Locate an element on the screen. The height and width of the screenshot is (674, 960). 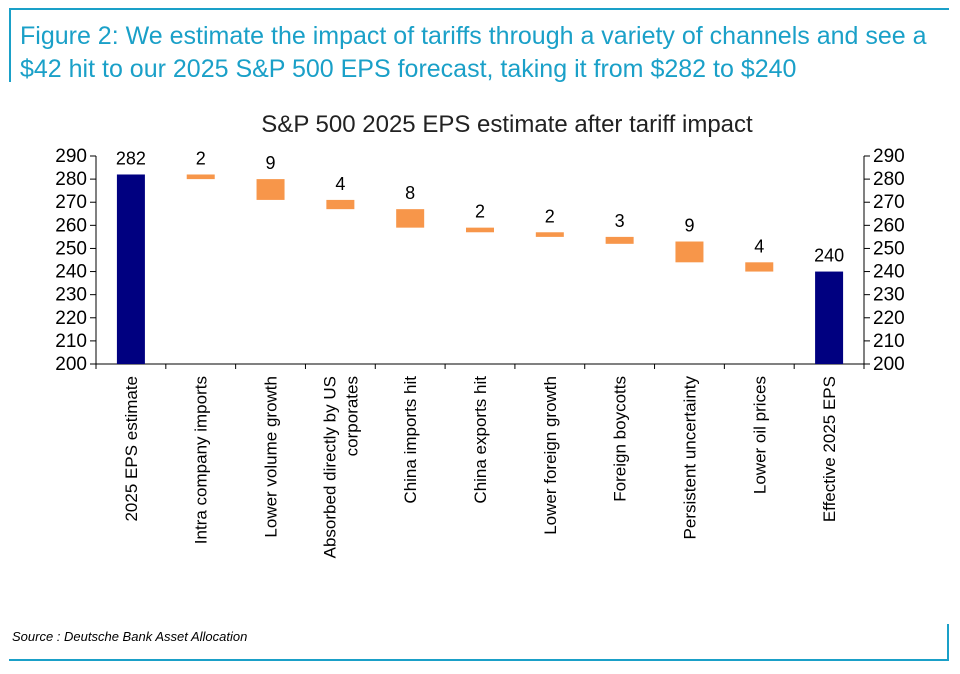
figure-frame-left is located at coordinates (10, 45).